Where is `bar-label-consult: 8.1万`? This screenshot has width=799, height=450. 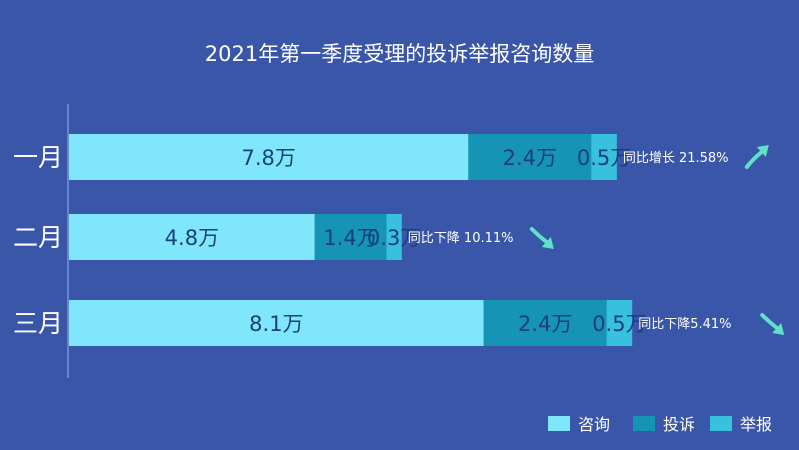
bar-label-consult: 8.1万 is located at coordinates (276, 324).